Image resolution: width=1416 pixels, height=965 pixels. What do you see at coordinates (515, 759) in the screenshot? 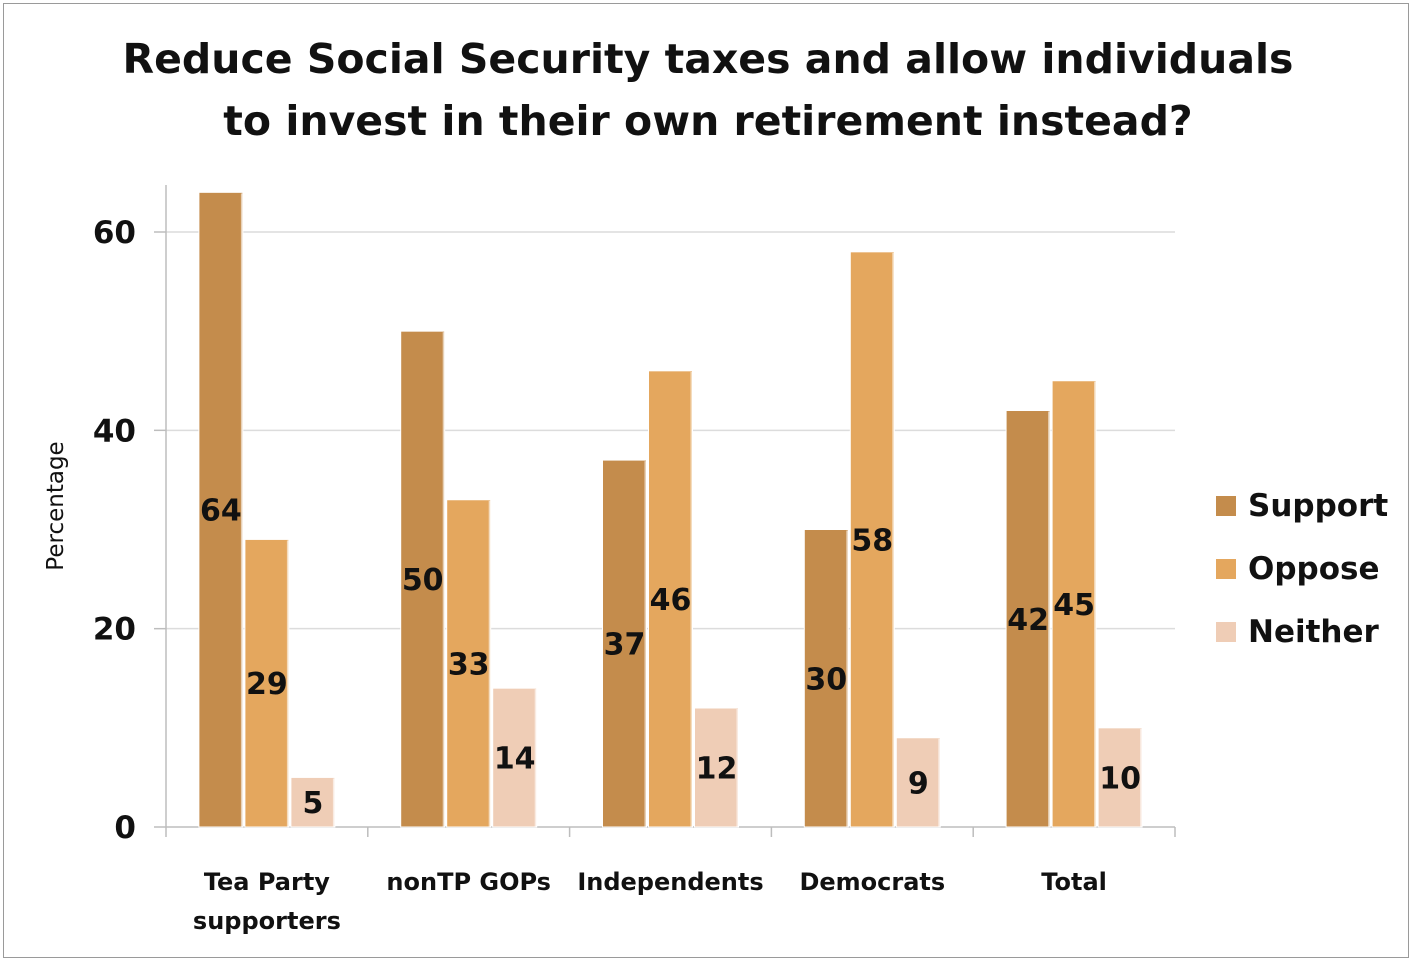
I see `data-label: 14` at bounding box center [515, 759].